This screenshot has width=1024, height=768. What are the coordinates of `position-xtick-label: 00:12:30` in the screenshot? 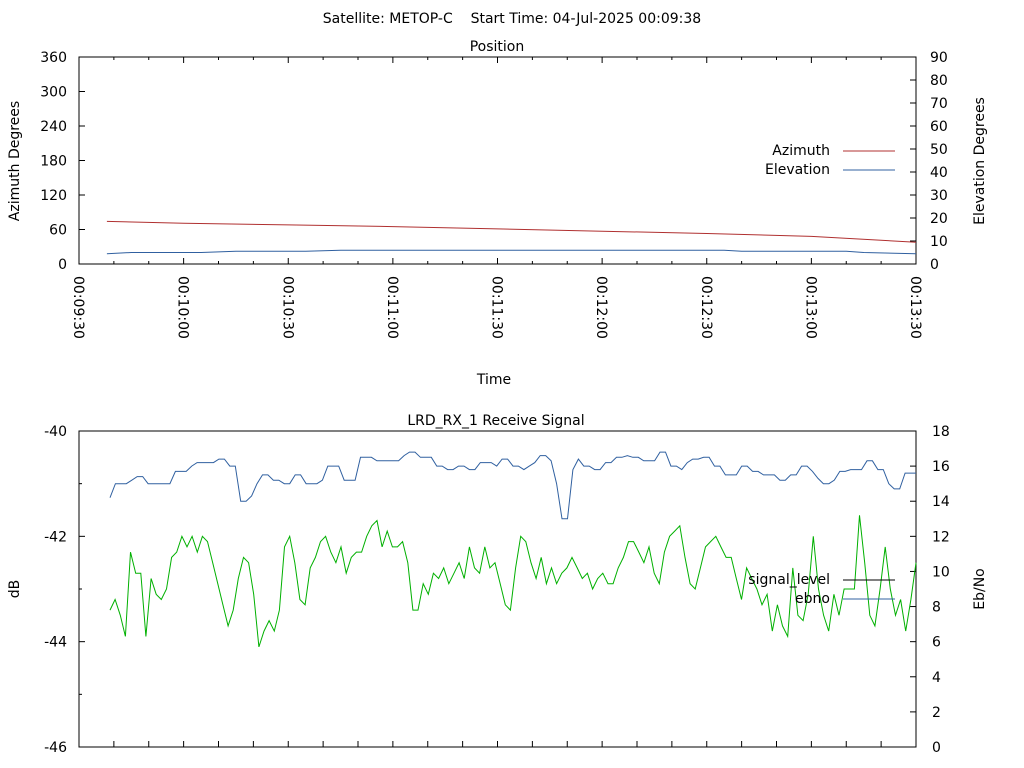 It's located at (706, 307).